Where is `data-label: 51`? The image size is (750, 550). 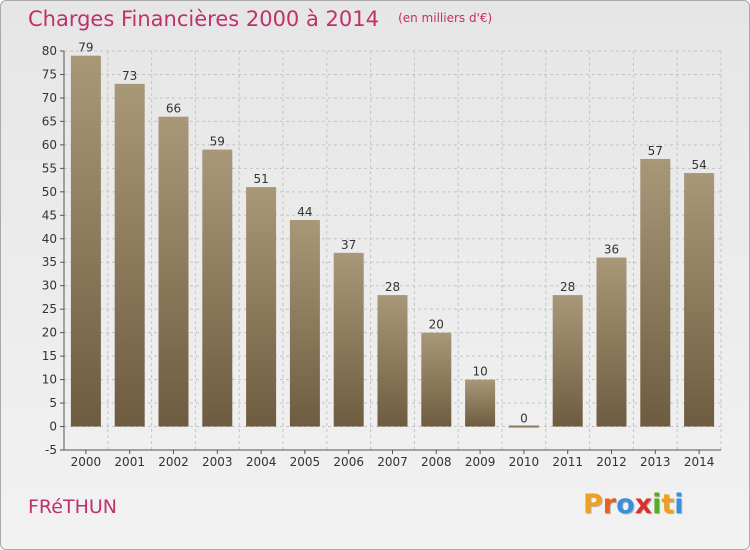
data-label: 51 is located at coordinates (260, 179).